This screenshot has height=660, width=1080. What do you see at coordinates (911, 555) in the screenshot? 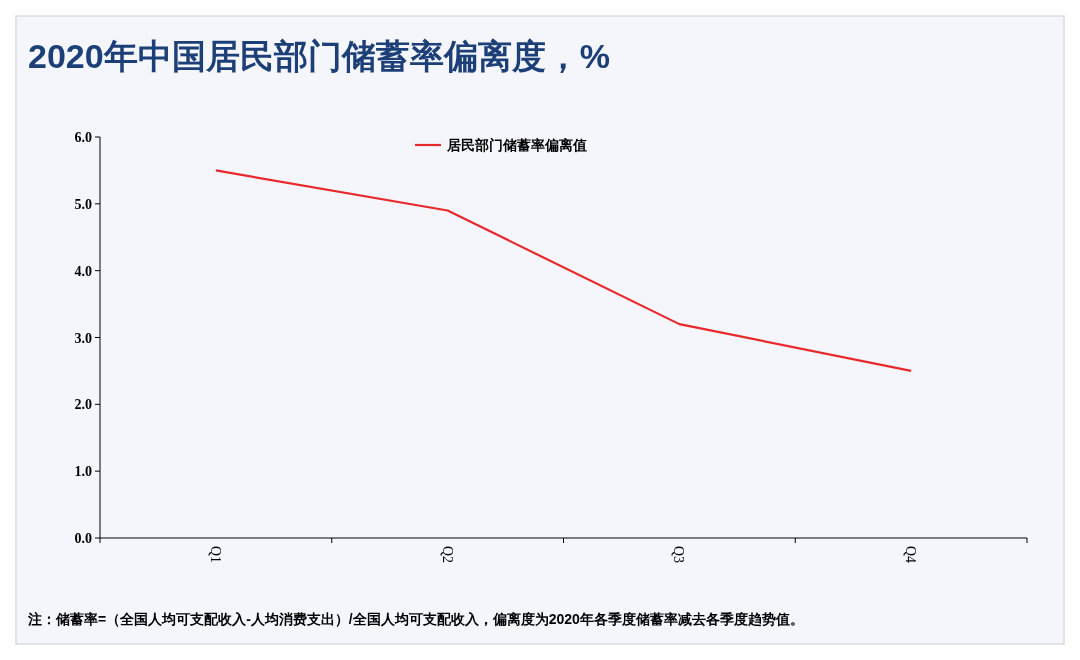
I see `x-tick-label: Q4` at bounding box center [911, 555].